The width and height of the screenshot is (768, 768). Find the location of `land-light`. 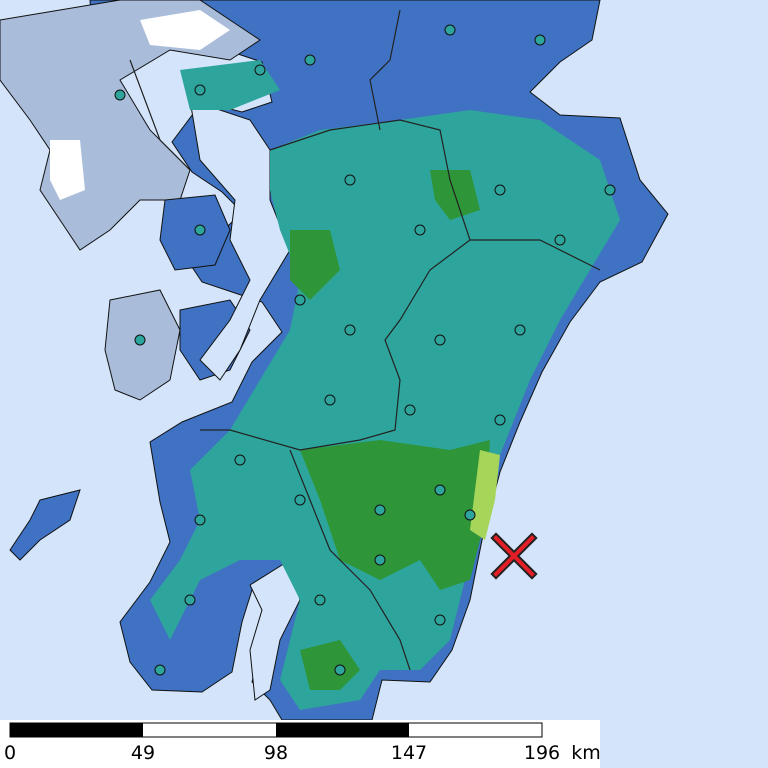

land-light is located at coordinates (142, 345).